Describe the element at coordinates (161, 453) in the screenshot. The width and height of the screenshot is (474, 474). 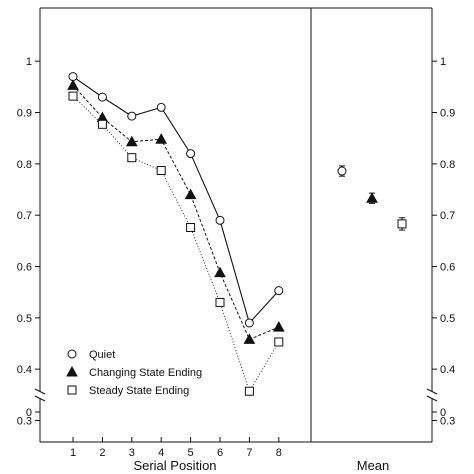
I see `x-tick-label: 4` at that location.